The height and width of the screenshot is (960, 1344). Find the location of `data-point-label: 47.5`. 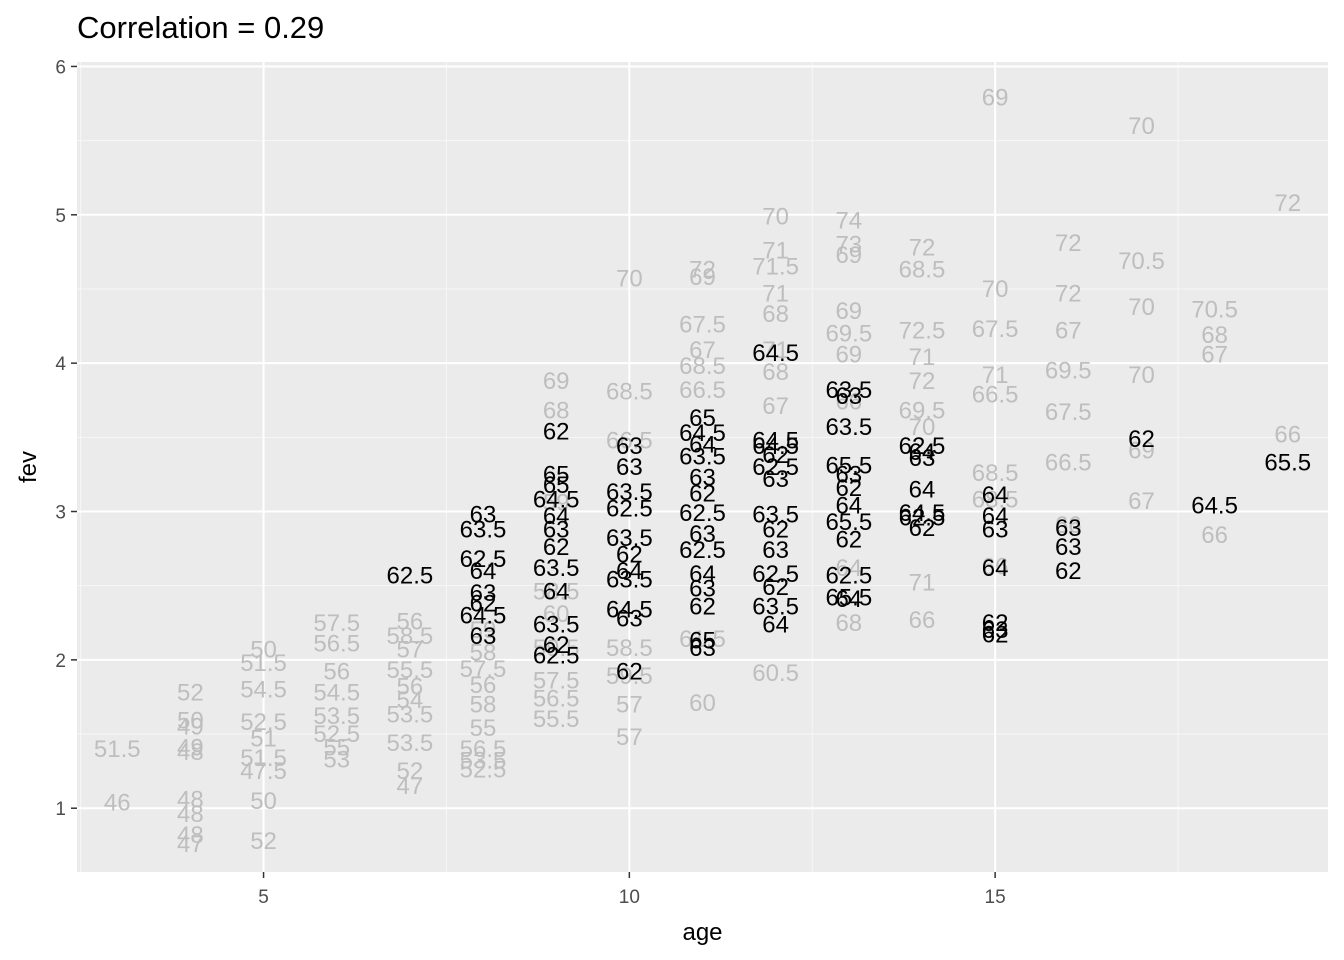

data-point-label: 47.5 is located at coordinates (263, 771).